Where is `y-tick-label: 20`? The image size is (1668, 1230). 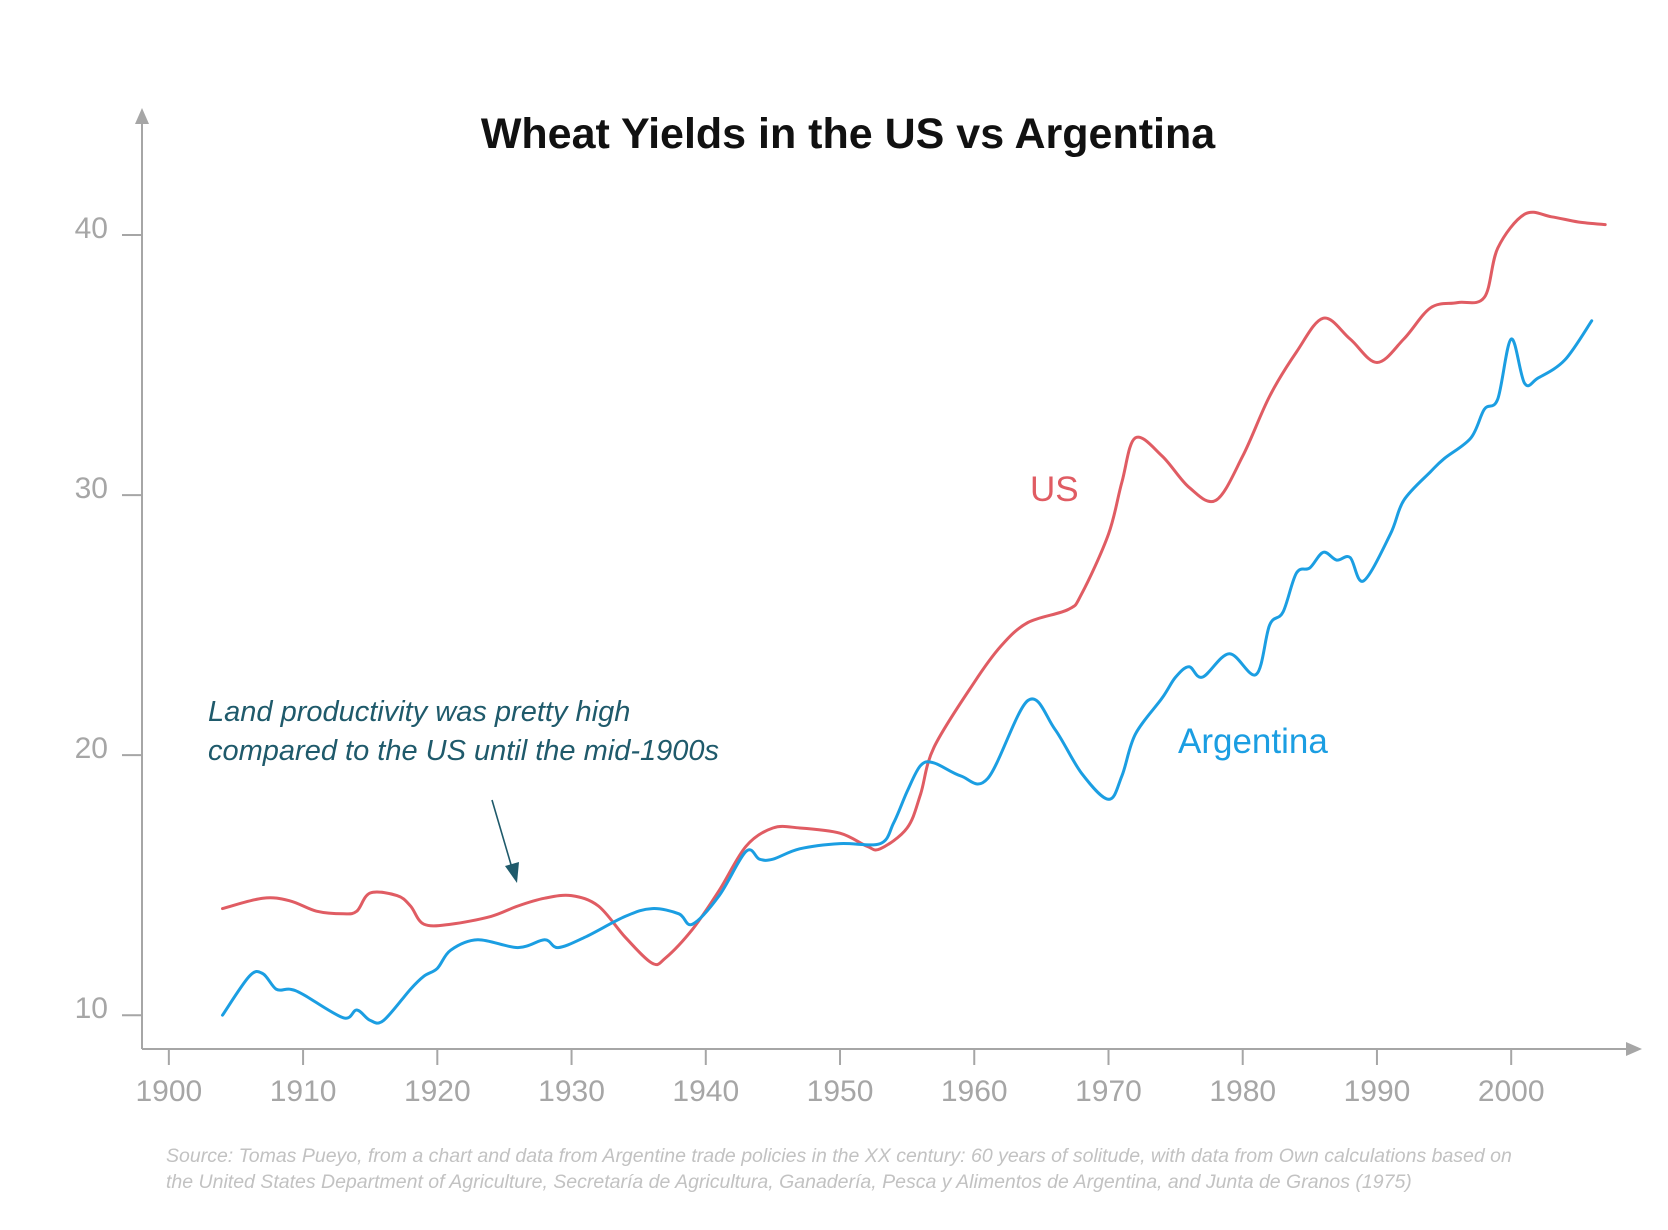 y-tick-label: 20 is located at coordinates (91, 748).